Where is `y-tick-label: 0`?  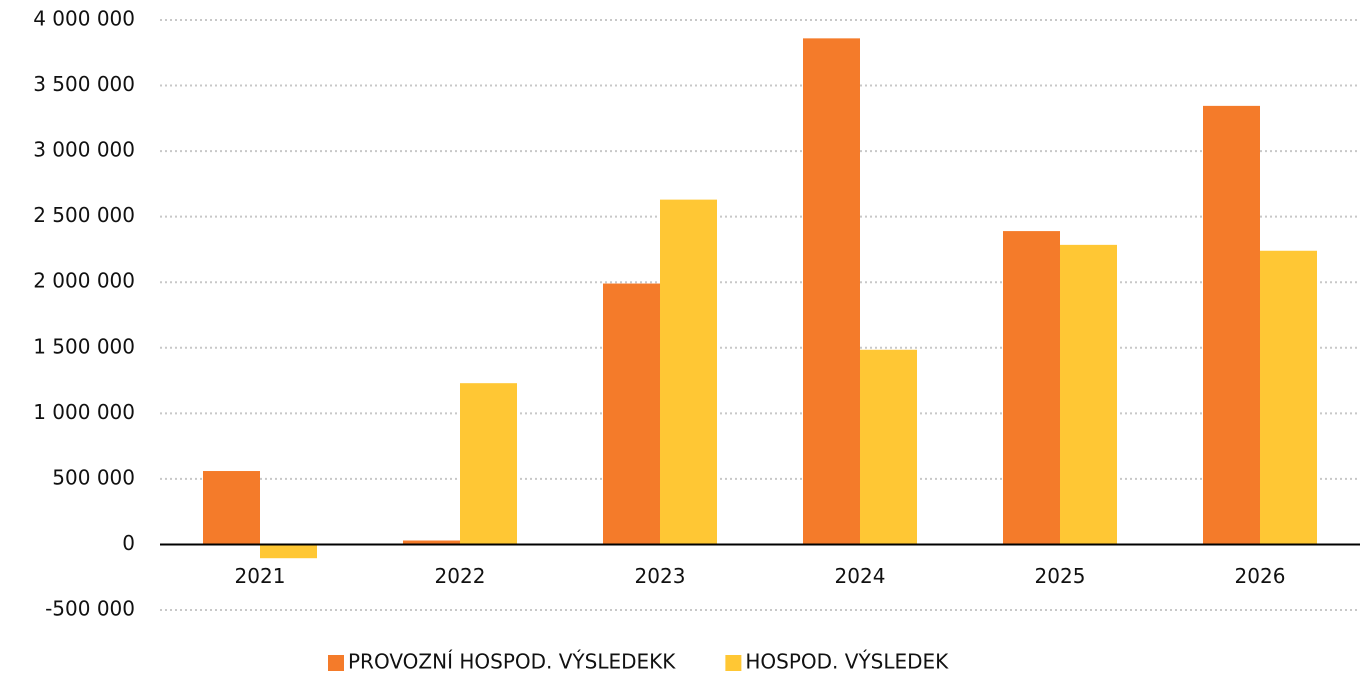 y-tick-label: 0 is located at coordinates (128, 543).